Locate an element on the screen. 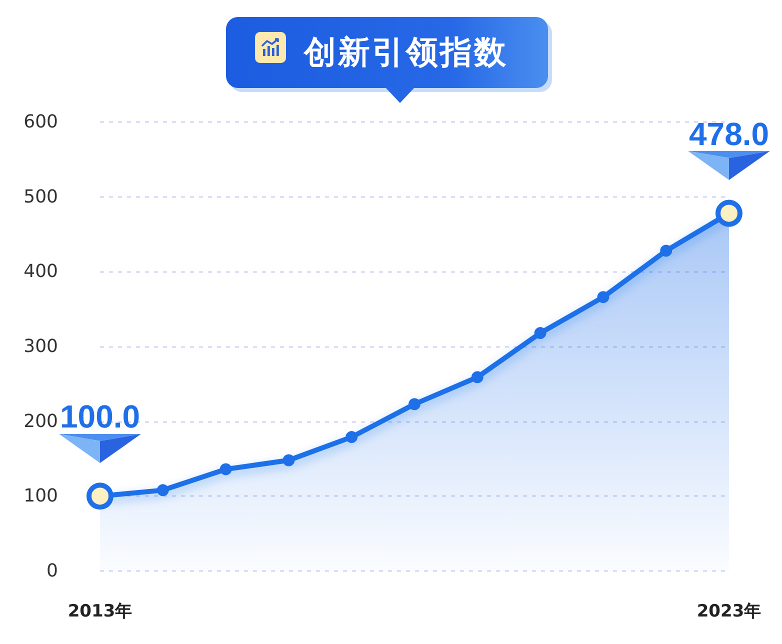  y-tick-label: 300 is located at coordinates (41, 346).